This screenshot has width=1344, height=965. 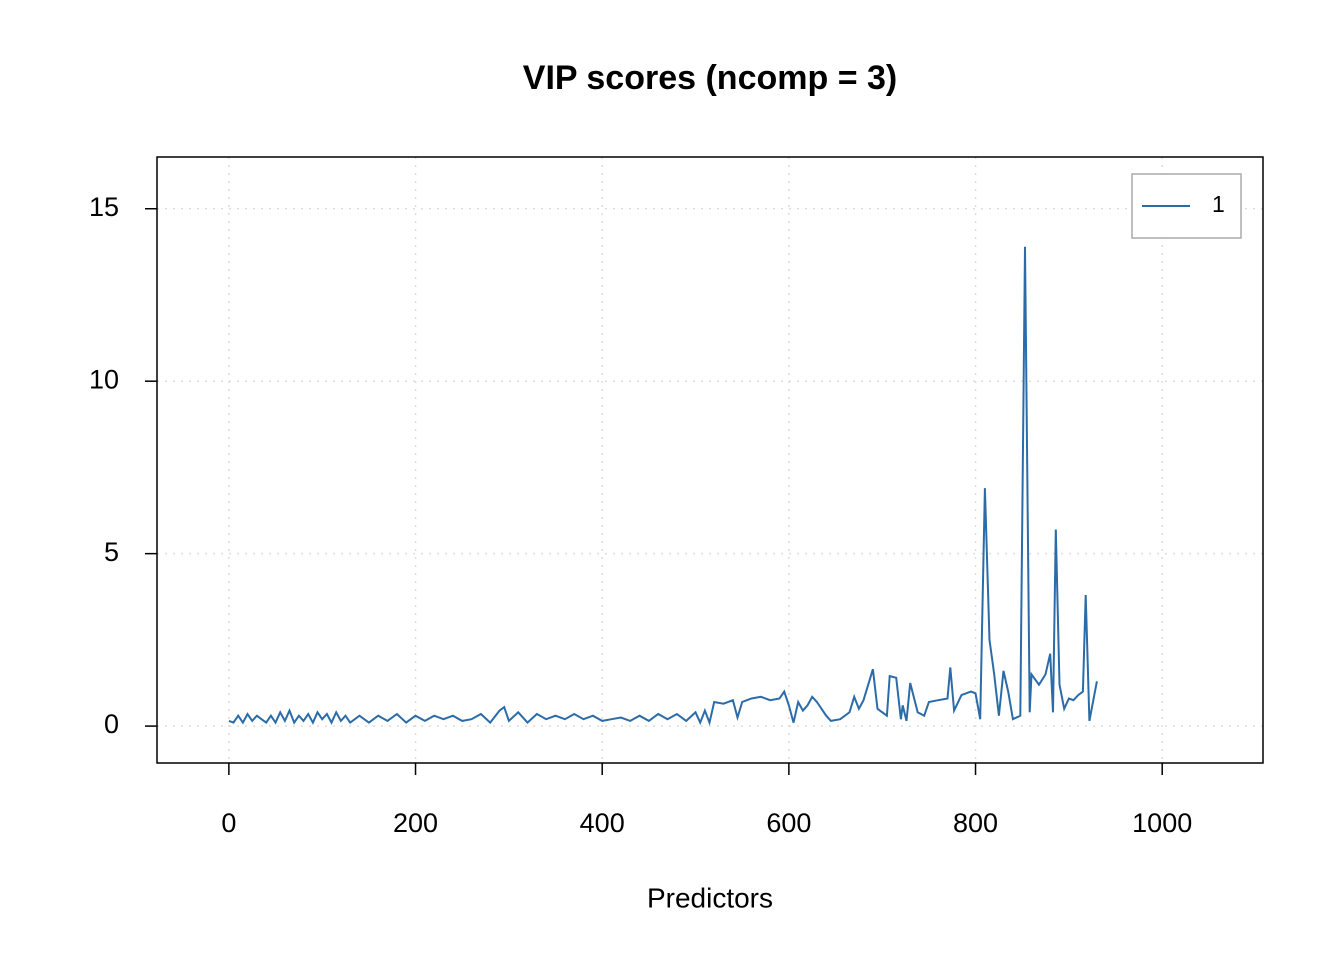 I want to click on y-tick-label: 10, so click(x=104, y=379).